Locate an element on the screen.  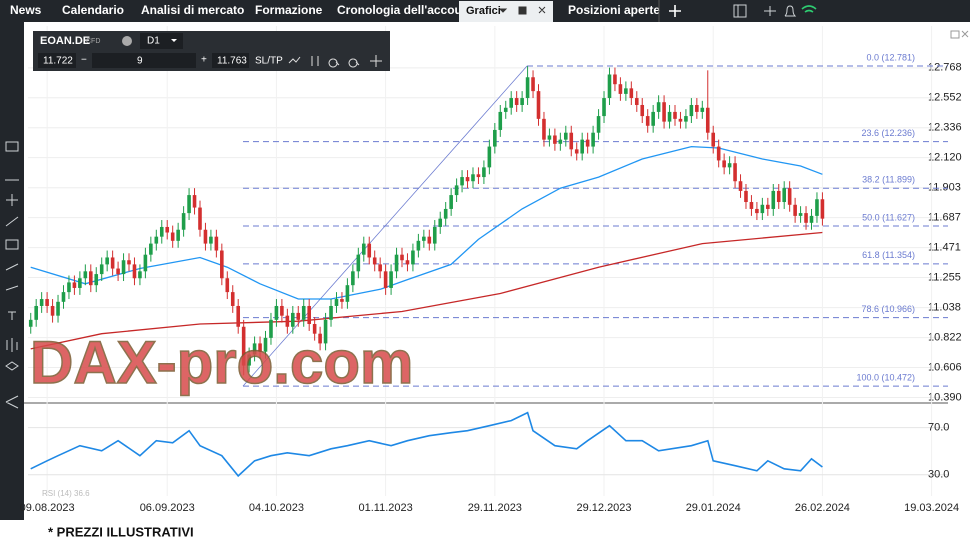
info-icon is located at coordinates (127, 41).